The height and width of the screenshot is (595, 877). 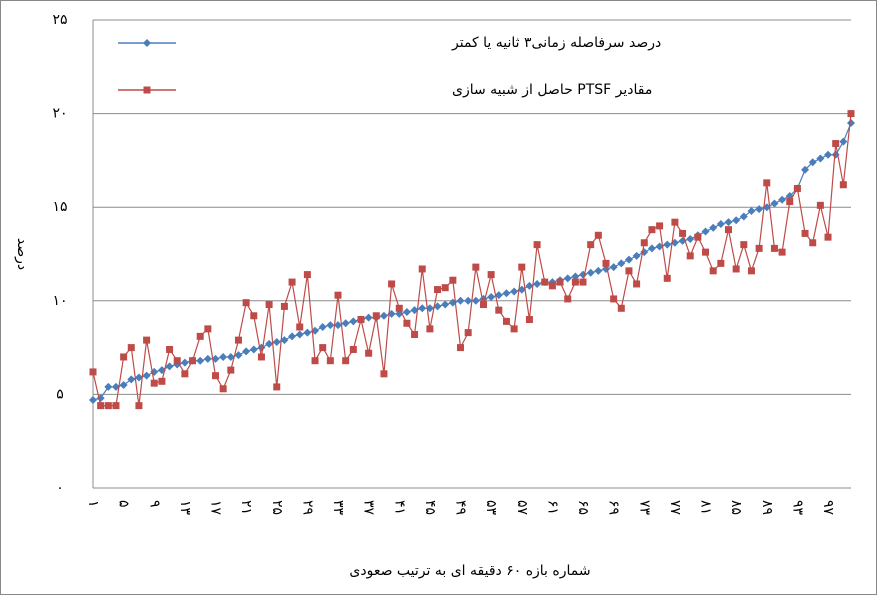 What do you see at coordinates (60, 394) in the screenshot?
I see `y-tick-label: ۵` at bounding box center [60, 394].